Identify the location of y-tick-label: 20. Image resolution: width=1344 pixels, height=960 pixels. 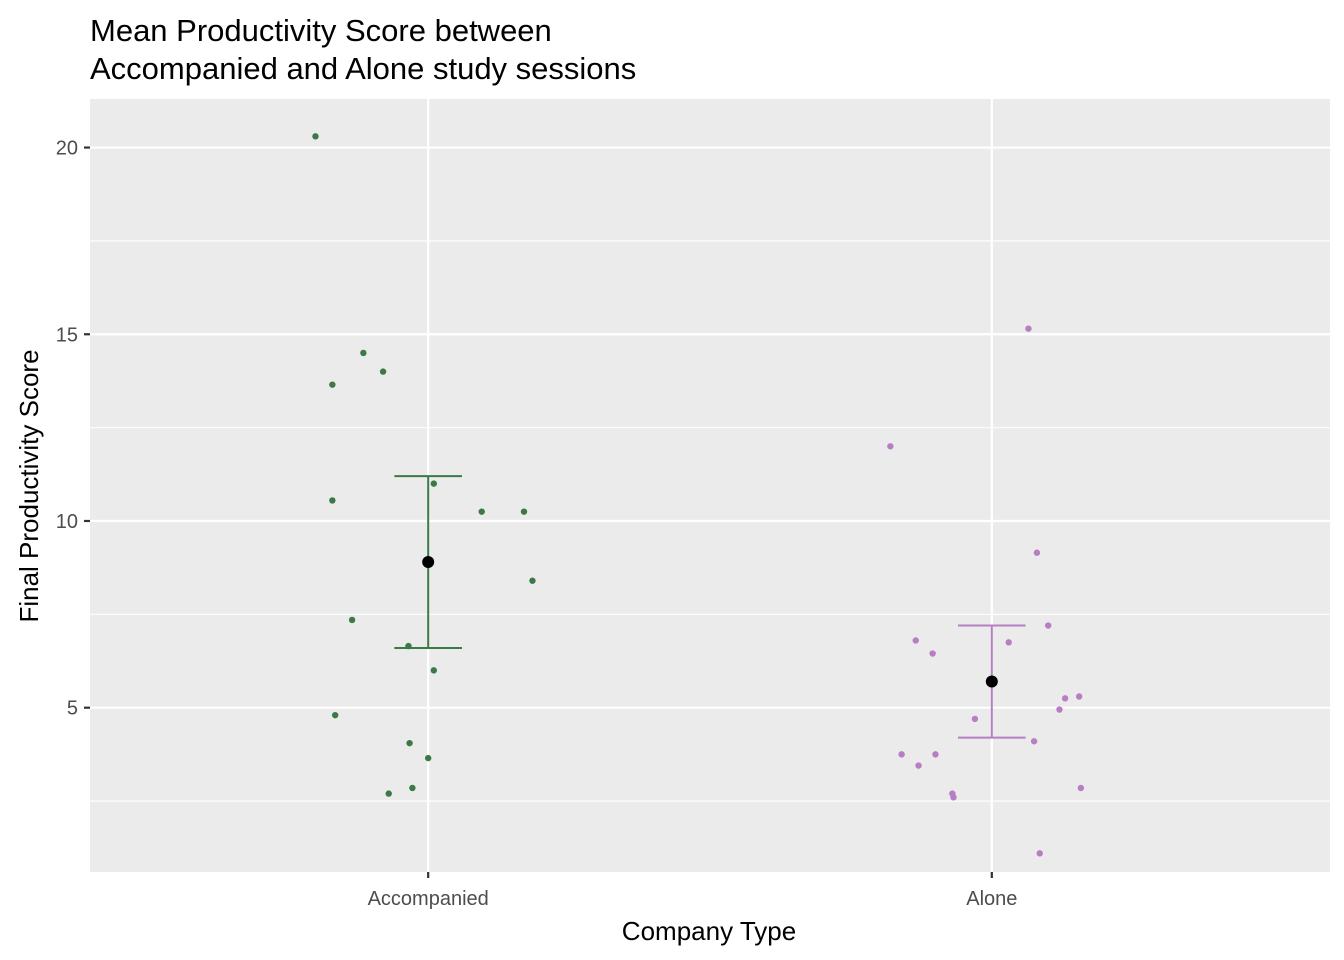
(67, 149).